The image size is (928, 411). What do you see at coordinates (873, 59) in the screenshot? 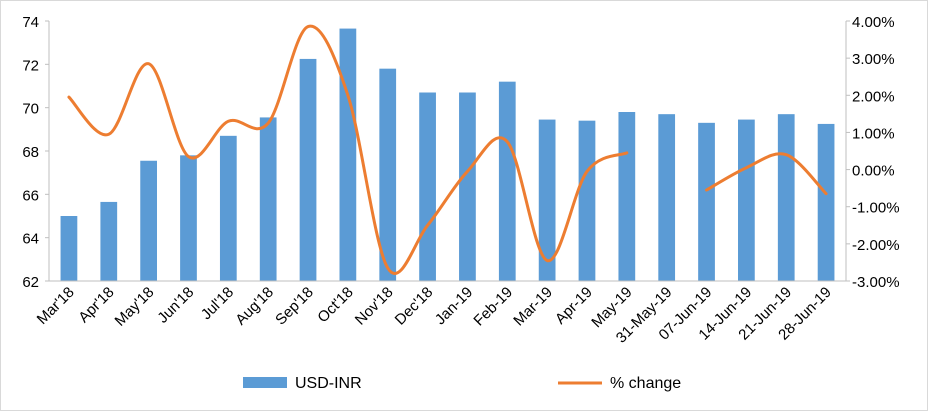
I see `y-right-tick-label: 3.00%` at bounding box center [873, 59].